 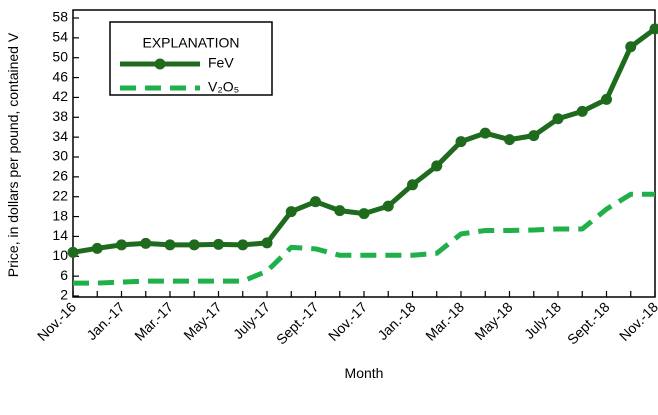 What do you see at coordinates (60, 255) in the screenshot?
I see `y-tick-label: 10` at bounding box center [60, 255].